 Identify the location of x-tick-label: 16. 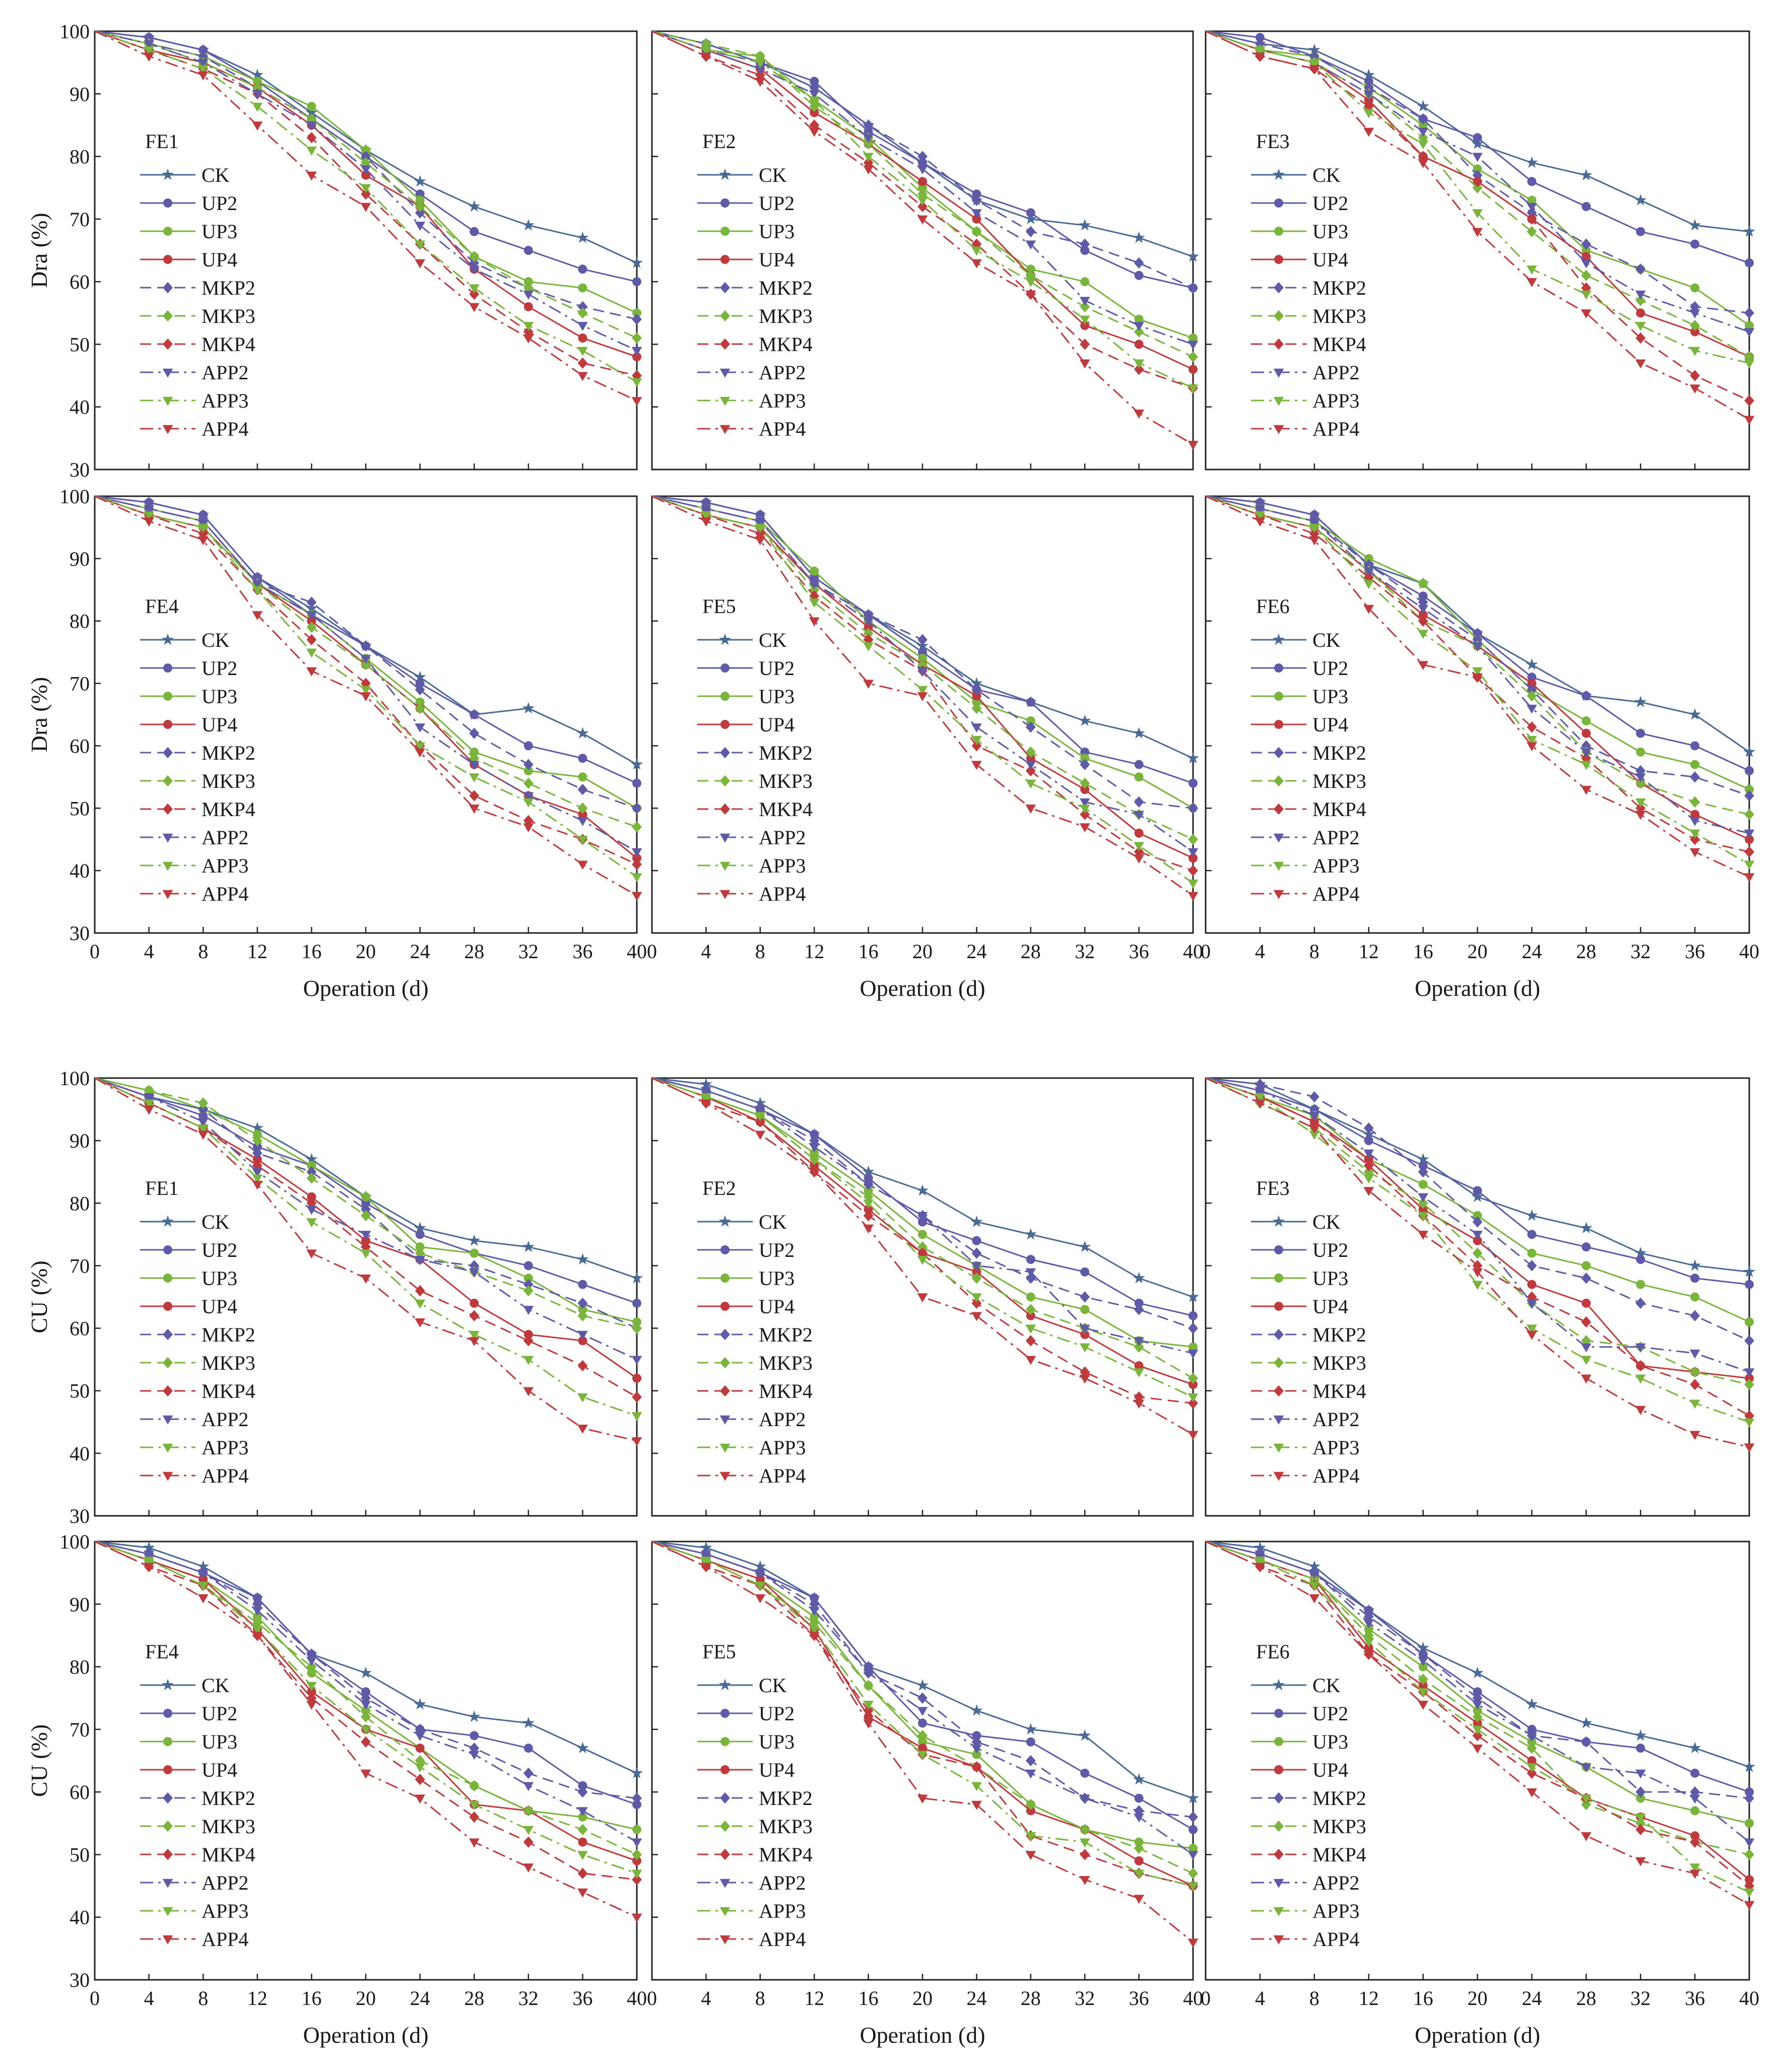
(1423, 1998).